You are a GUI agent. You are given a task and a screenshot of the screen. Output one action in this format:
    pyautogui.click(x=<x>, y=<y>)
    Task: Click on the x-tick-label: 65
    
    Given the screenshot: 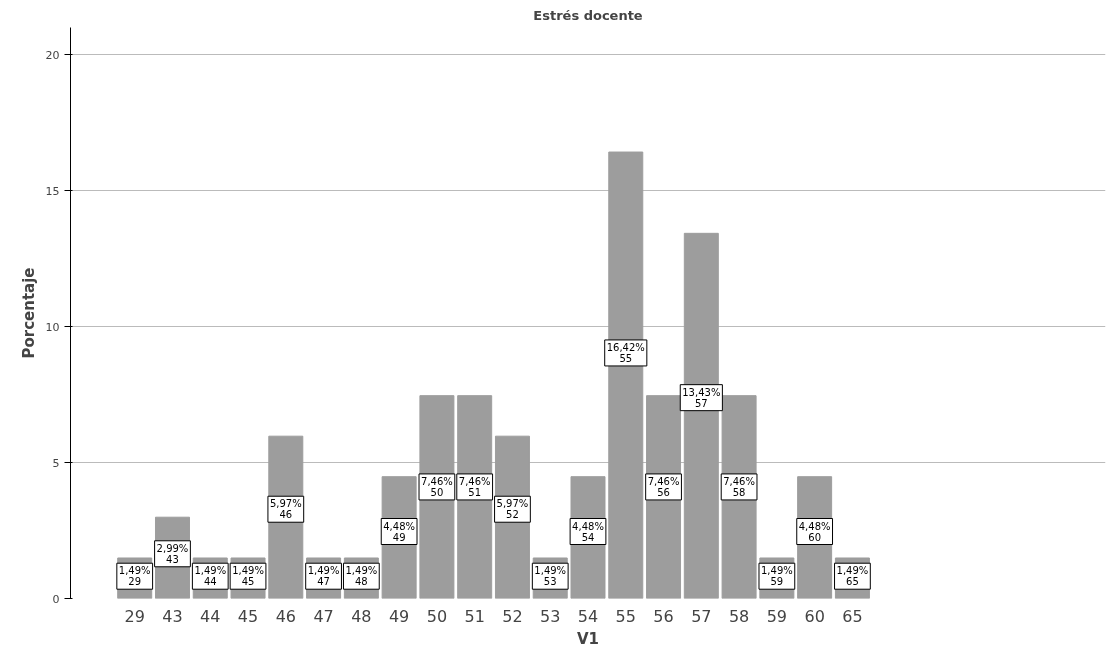 What is the action you would take?
    pyautogui.click(x=852, y=616)
    